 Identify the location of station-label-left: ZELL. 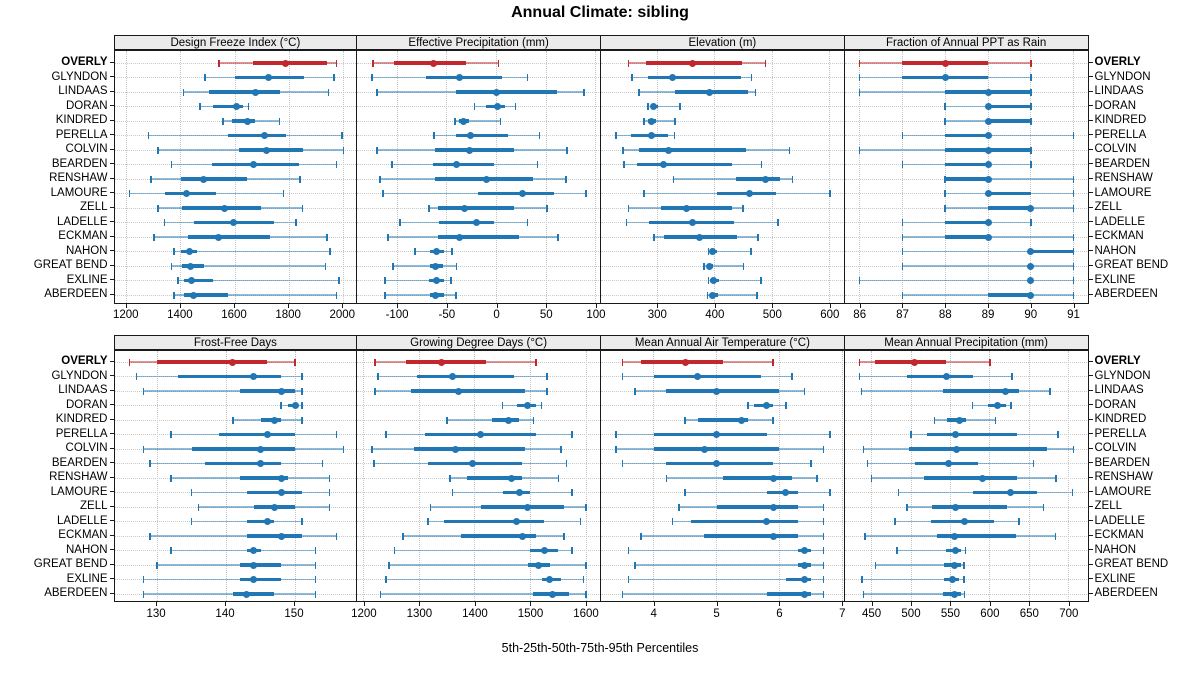
(94, 506).